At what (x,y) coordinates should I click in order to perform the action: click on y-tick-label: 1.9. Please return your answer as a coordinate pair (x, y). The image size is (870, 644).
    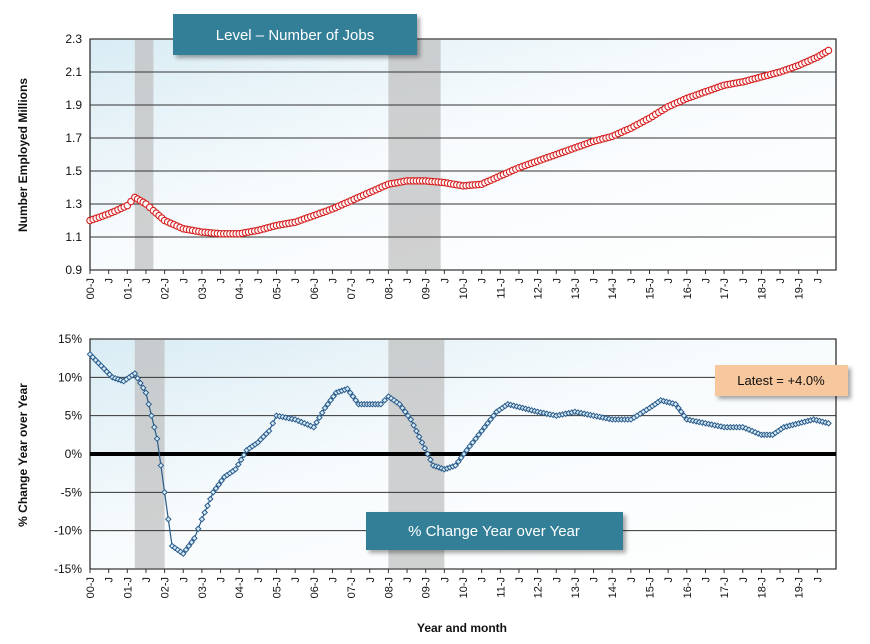
    Looking at the image, I should click on (73, 105).